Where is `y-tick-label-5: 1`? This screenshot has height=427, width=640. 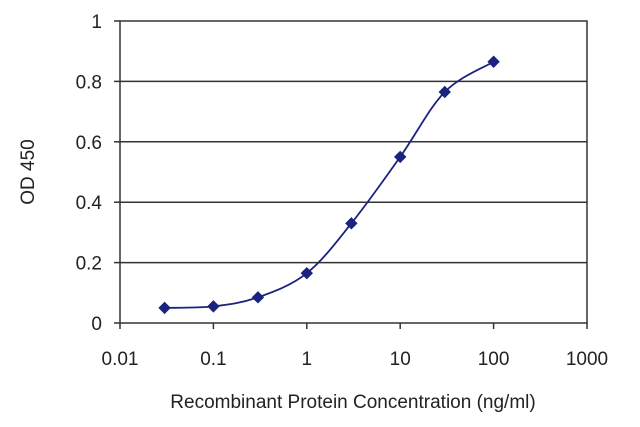 y-tick-label-5: 1 is located at coordinates (96, 22).